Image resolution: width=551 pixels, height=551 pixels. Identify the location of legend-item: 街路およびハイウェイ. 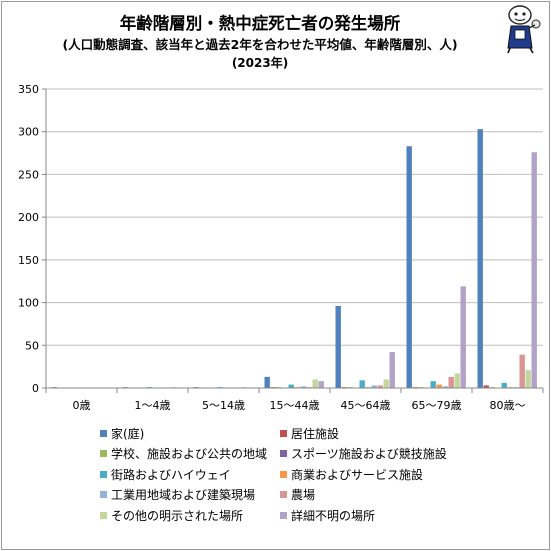
(165, 474).